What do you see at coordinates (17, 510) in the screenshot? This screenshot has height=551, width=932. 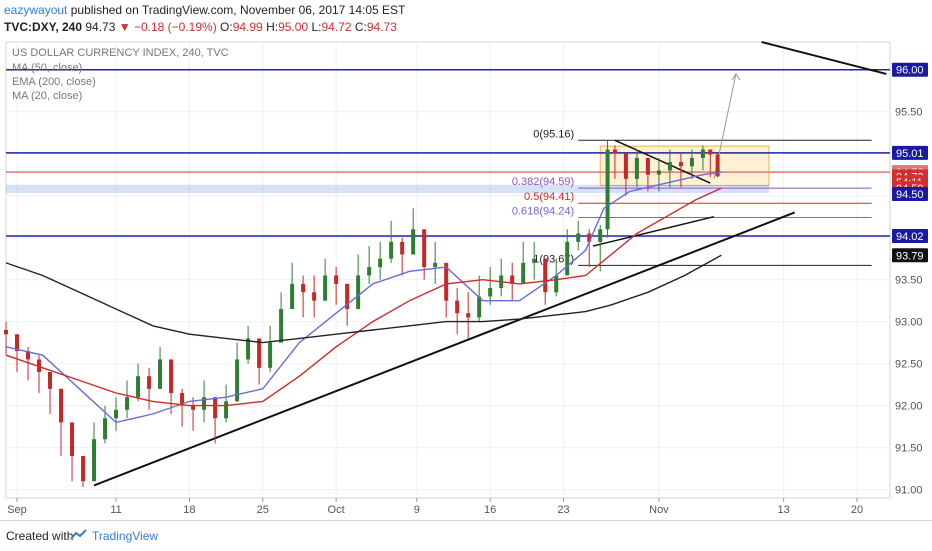 I see `x-tick-label: Sep` at bounding box center [17, 510].